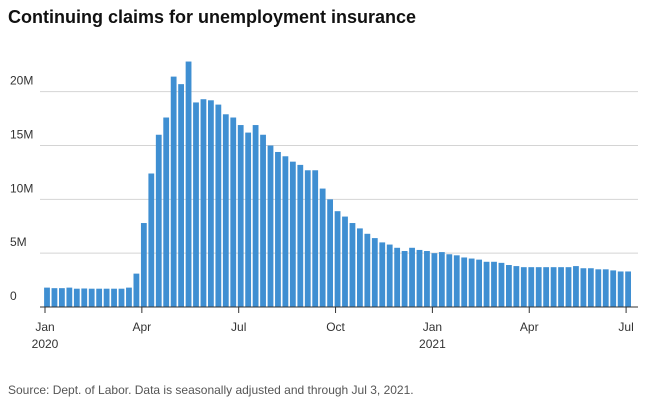 The width and height of the screenshot is (652, 404). I want to click on y-tick-label: 20M, so click(21, 81).